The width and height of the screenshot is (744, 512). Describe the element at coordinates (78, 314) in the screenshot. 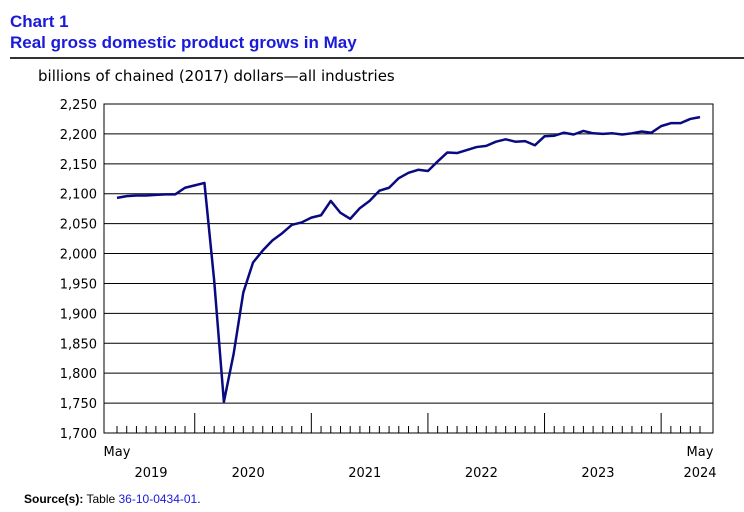

I see `y-tick-label: 1,900` at that location.